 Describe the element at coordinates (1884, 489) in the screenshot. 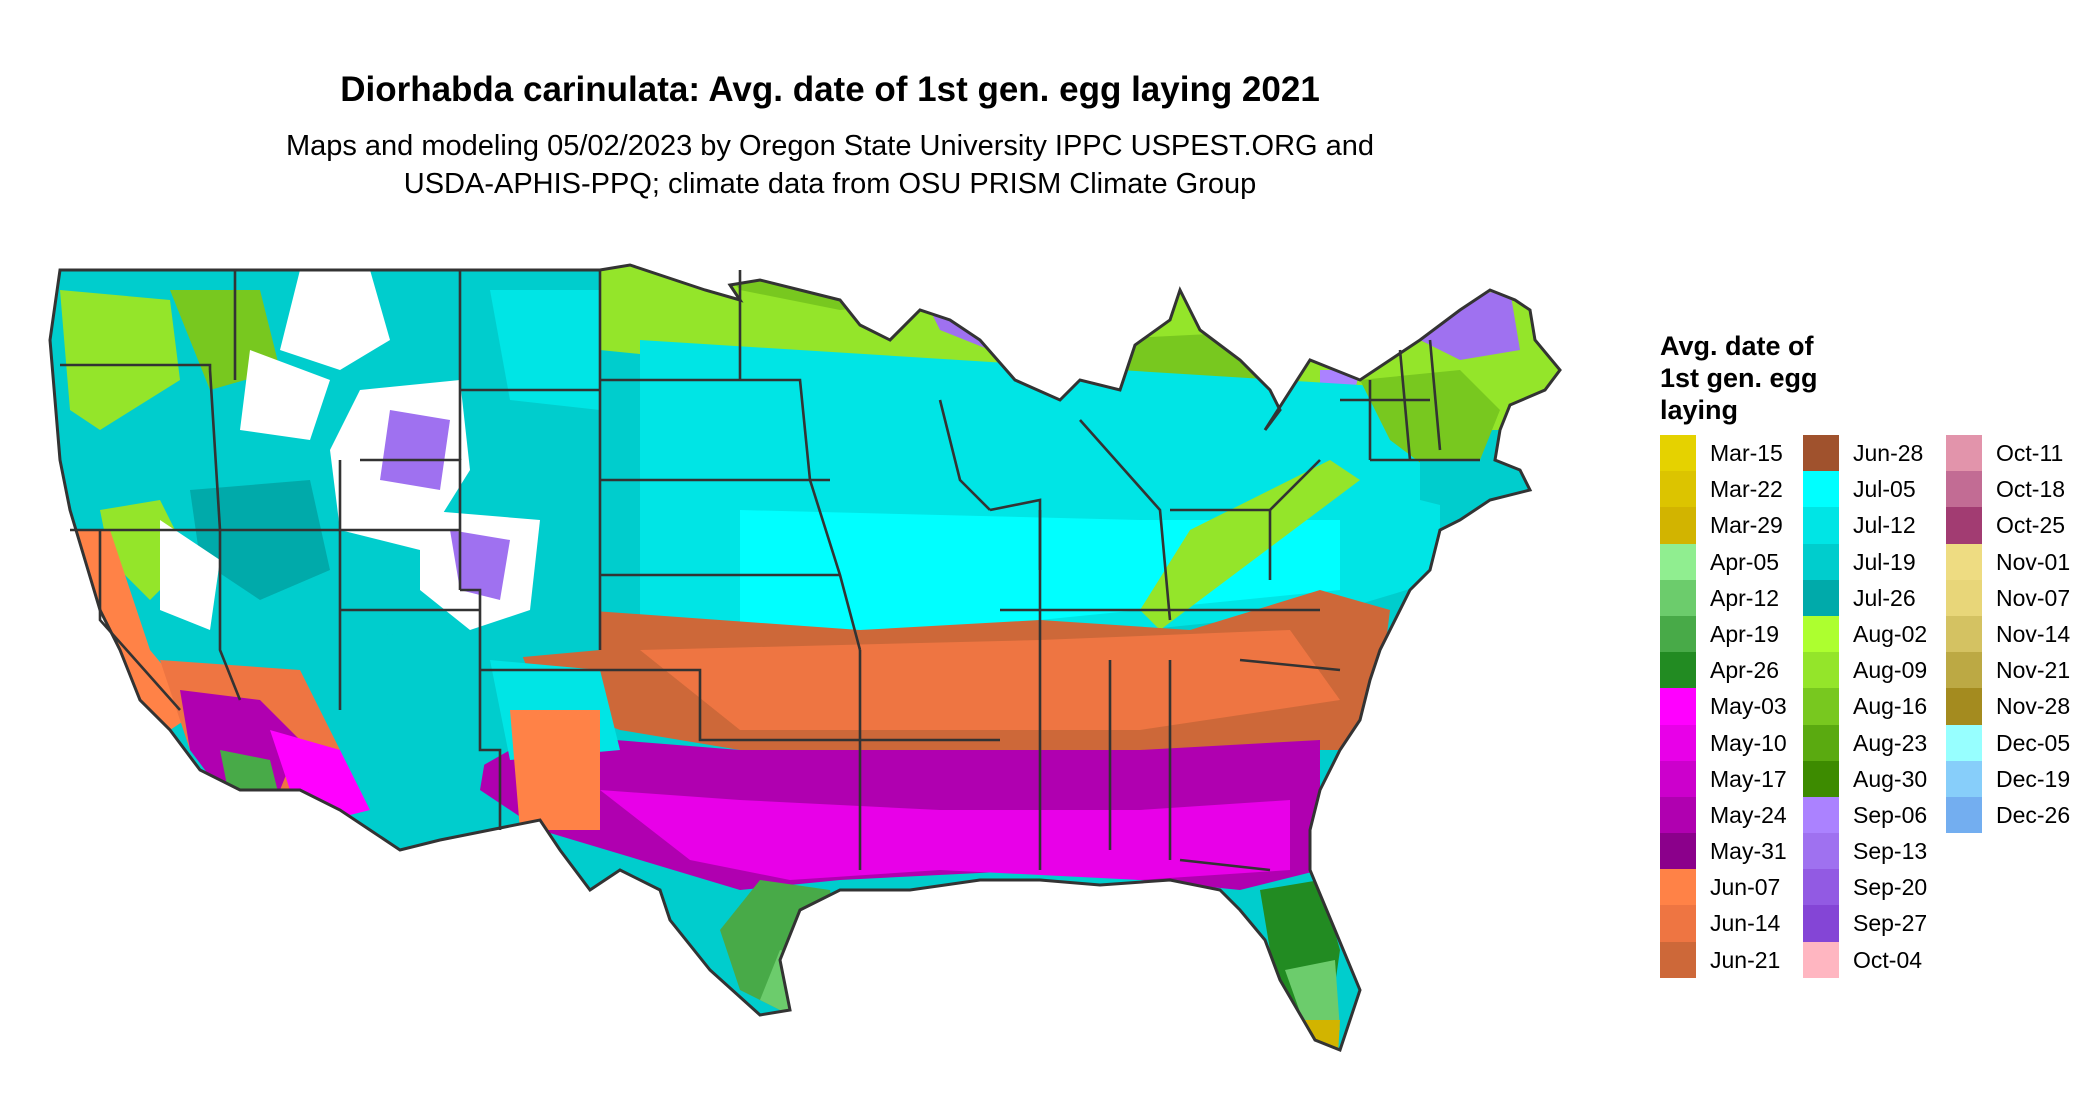

I see `legend-label: Jul-05` at that location.